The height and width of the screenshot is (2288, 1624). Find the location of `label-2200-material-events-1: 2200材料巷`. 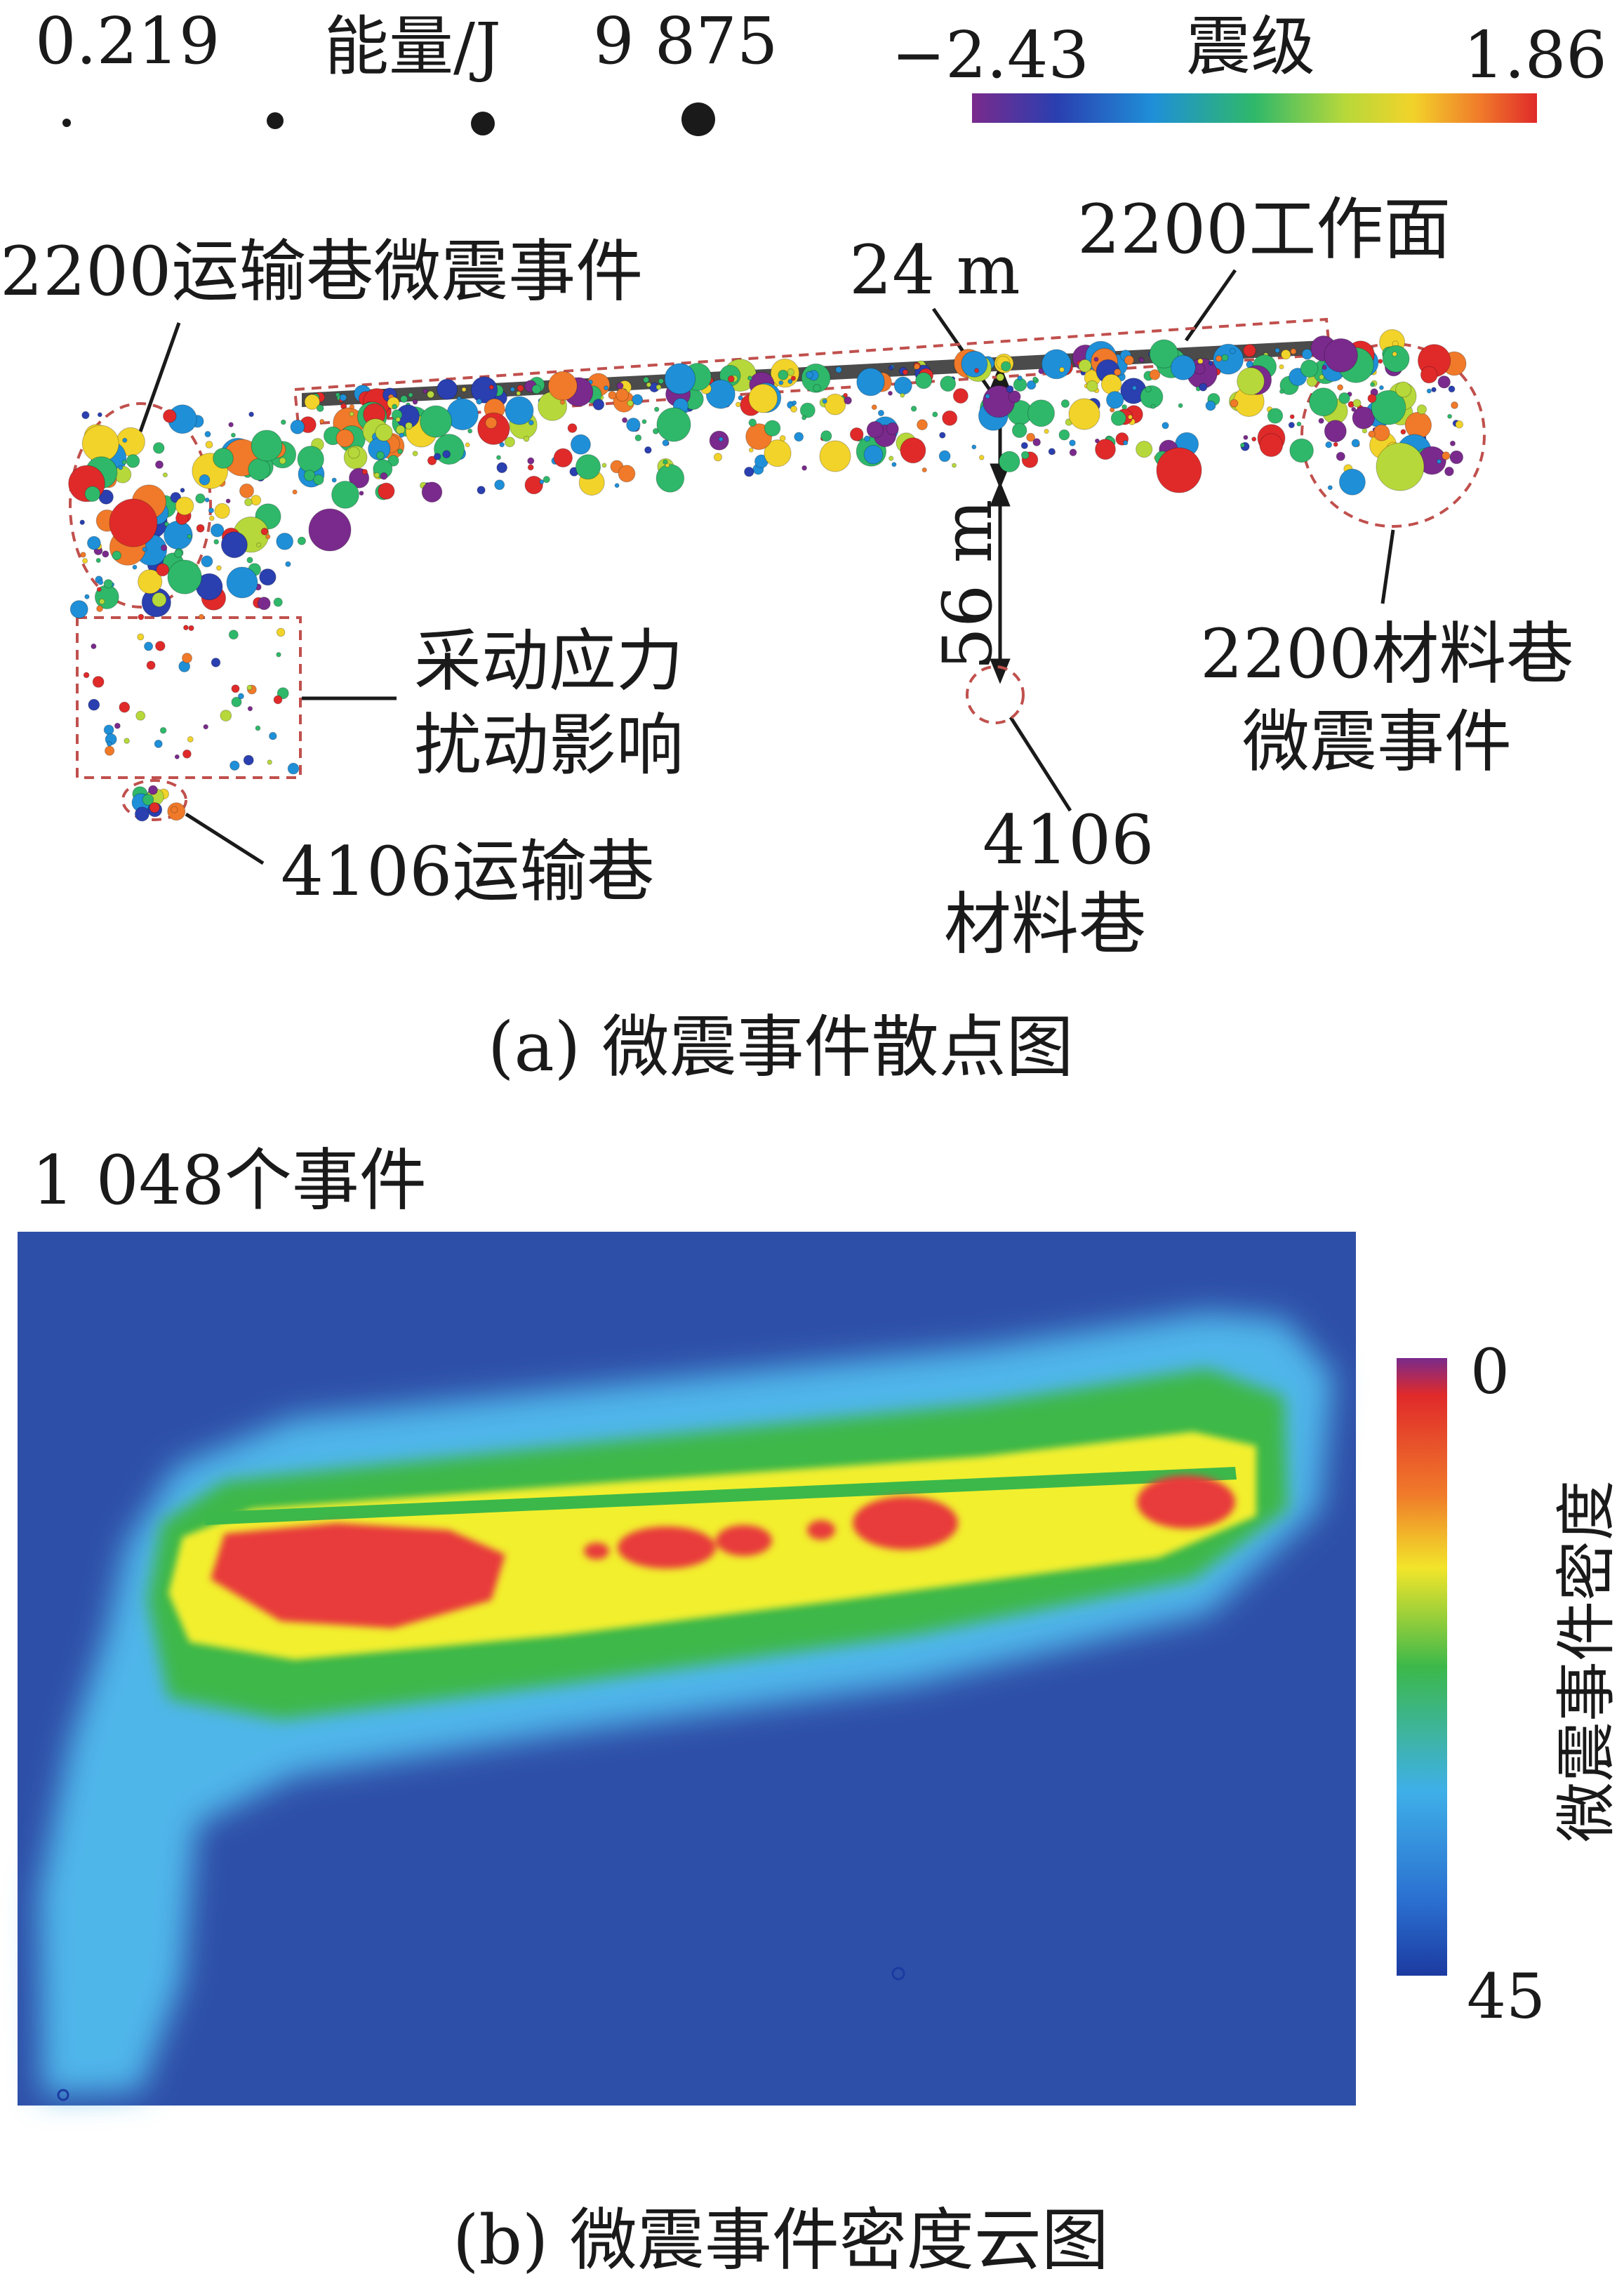

label-2200-material-events-1: 2200材料巷 is located at coordinates (1386, 654).